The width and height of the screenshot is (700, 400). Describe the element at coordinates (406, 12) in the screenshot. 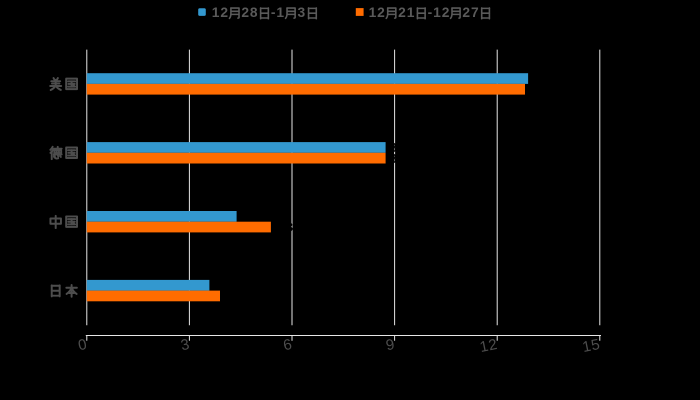

I see `svg-text: 21` at that location.